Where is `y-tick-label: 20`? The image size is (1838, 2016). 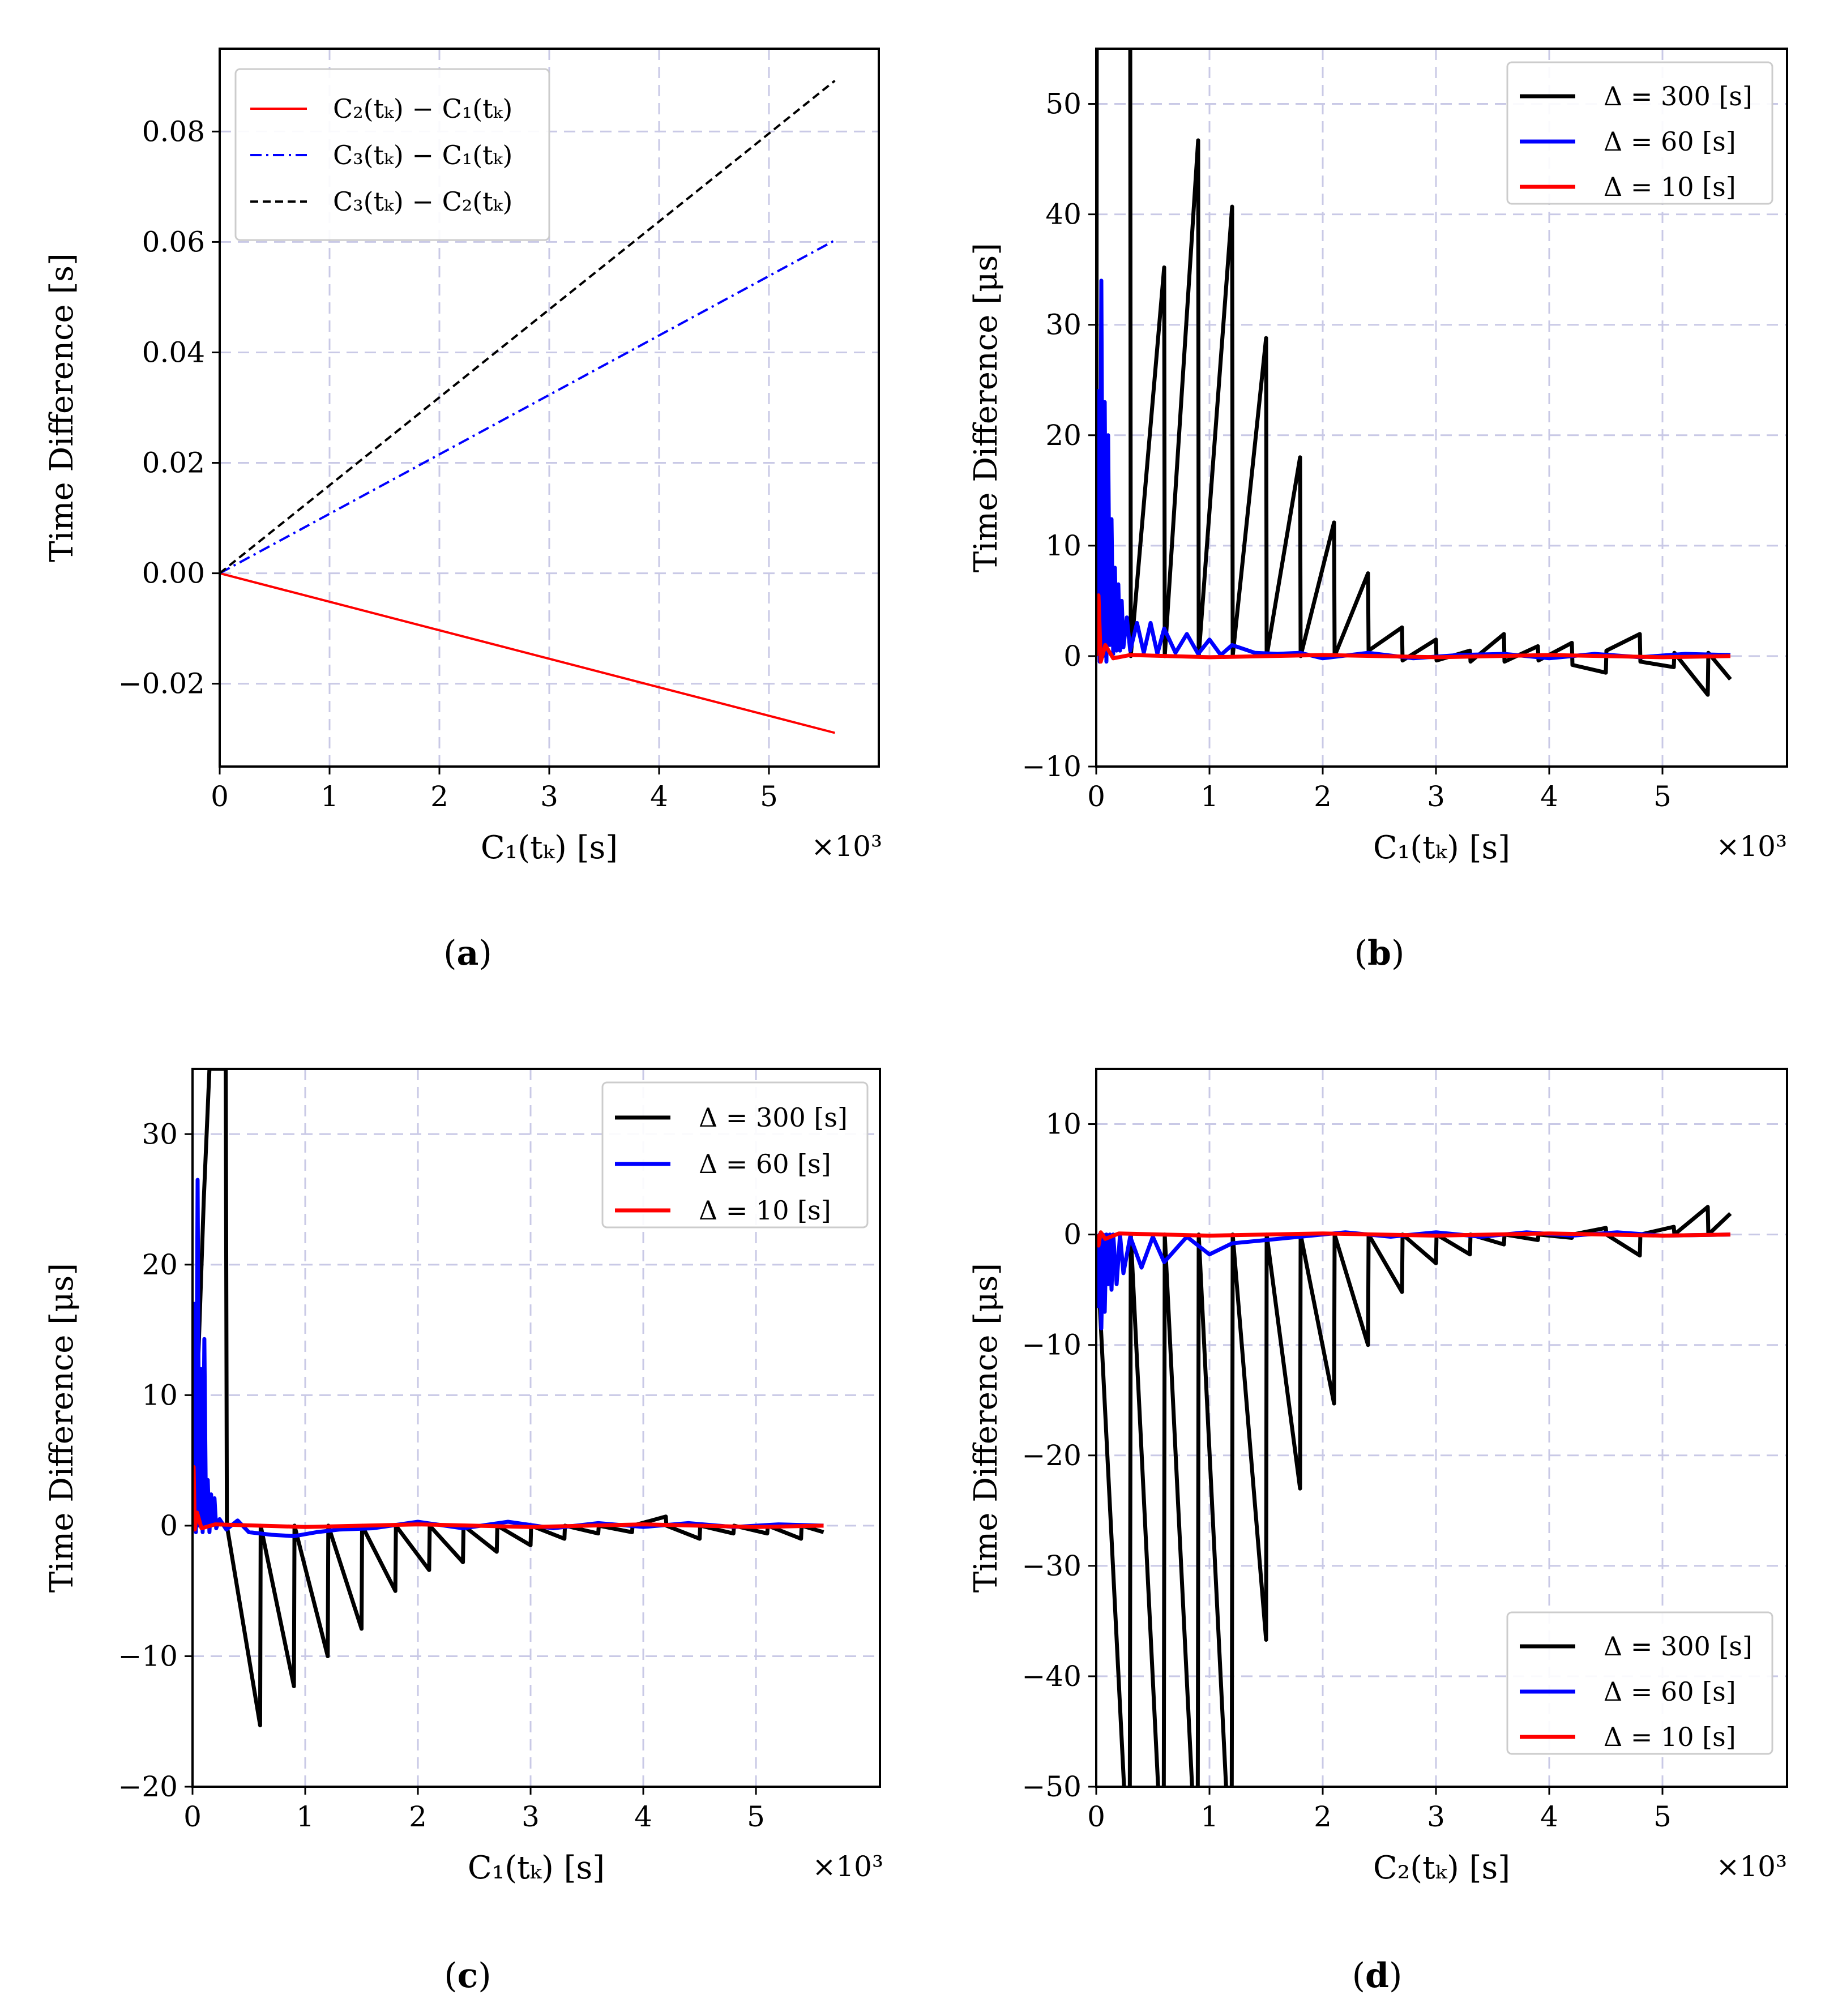
y-tick-label: 20 is located at coordinates (160, 1264).